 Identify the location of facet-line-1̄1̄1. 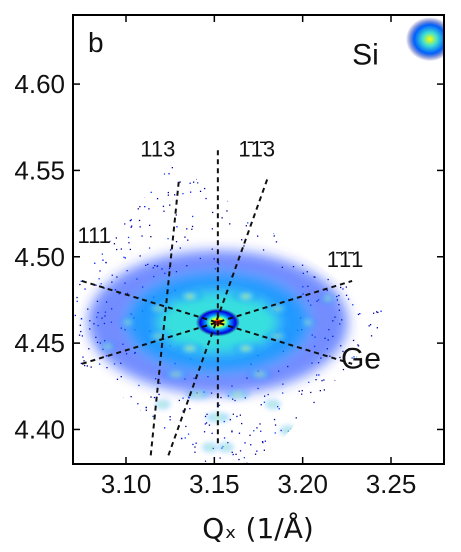
(217, 322).